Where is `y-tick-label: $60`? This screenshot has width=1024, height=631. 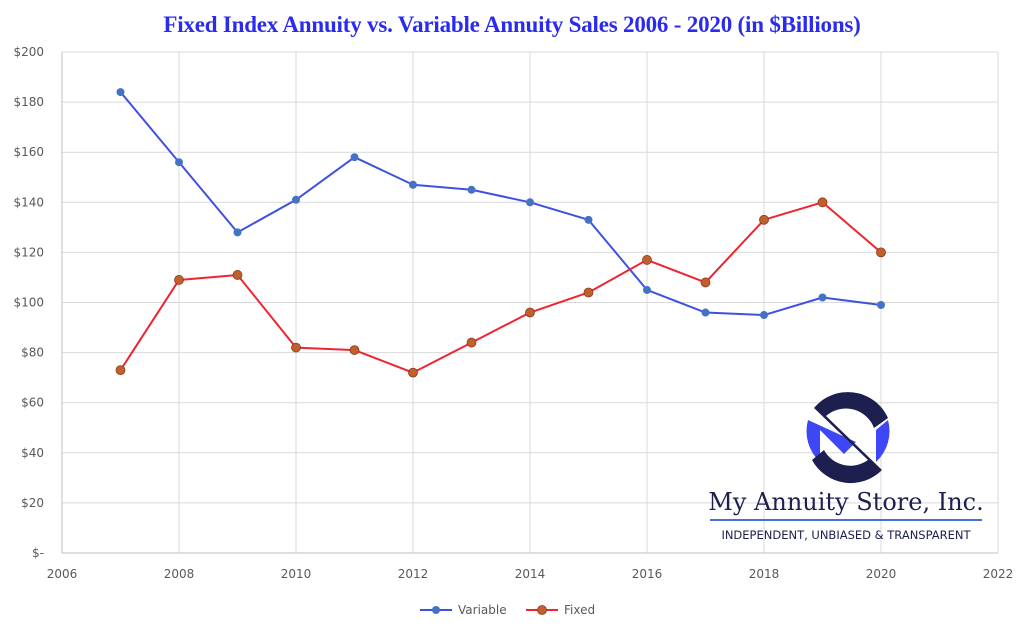 y-tick-label: $60 is located at coordinates (32, 403).